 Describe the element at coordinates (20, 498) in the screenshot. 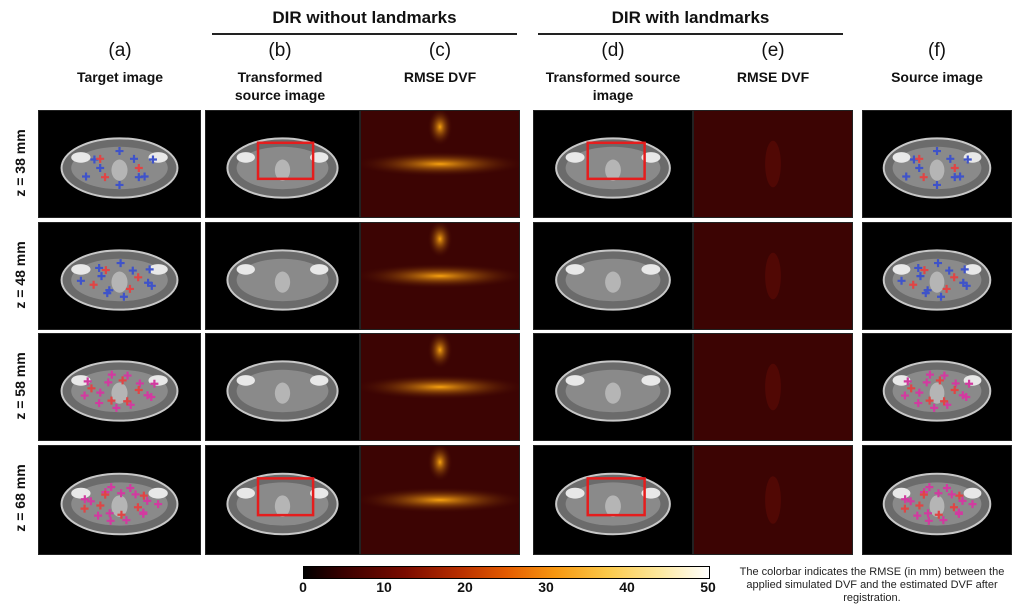

I see `row-label-z68: z = 68 mm` at that location.